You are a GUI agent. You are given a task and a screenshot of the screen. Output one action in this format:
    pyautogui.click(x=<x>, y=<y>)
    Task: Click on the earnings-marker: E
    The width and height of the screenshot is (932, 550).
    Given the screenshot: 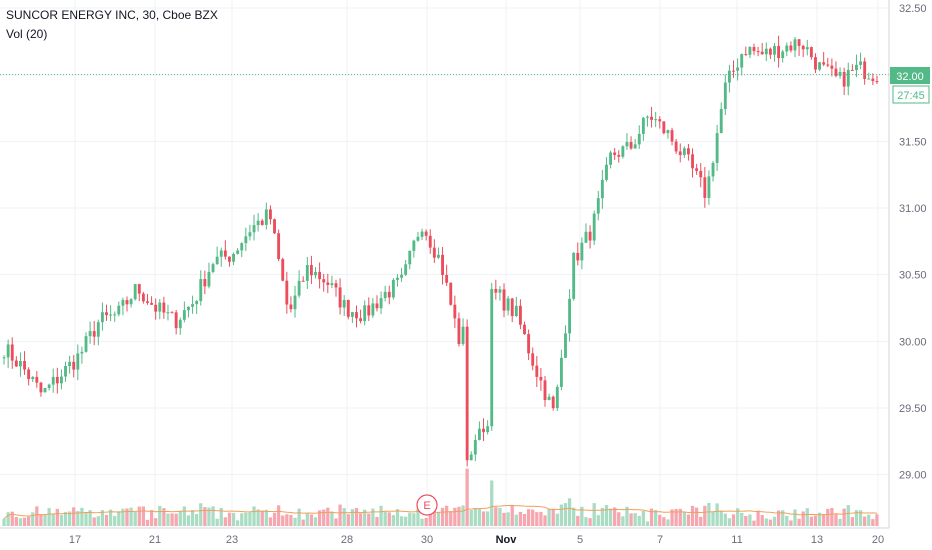 What is the action you would take?
    pyautogui.click(x=427, y=505)
    